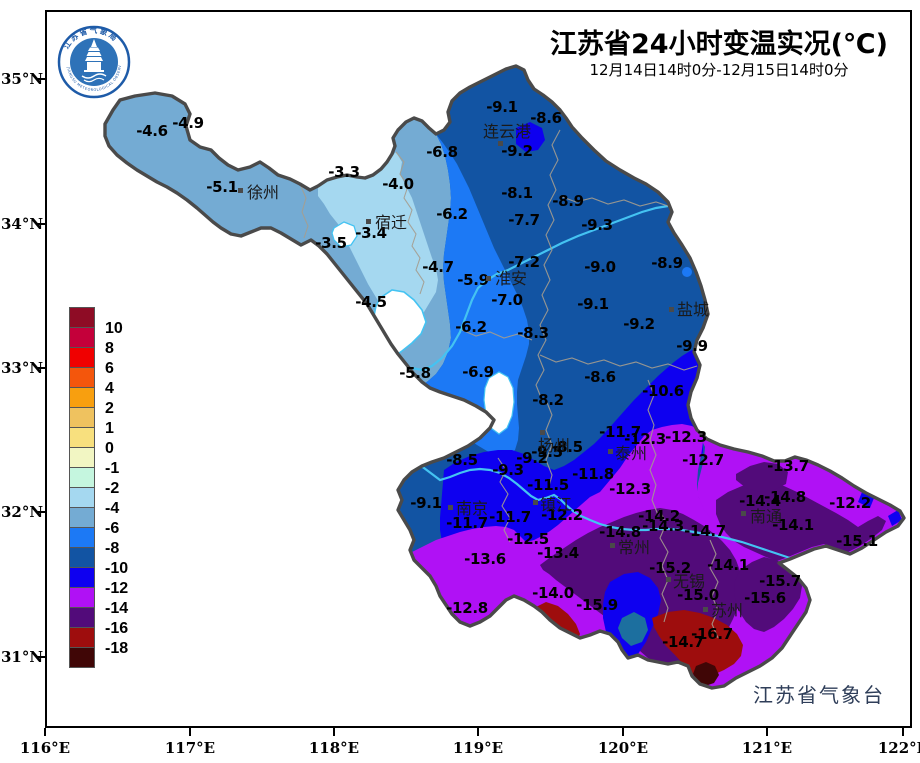 The image size is (920, 763). I want to click on station-value: -13.6, so click(485, 559).